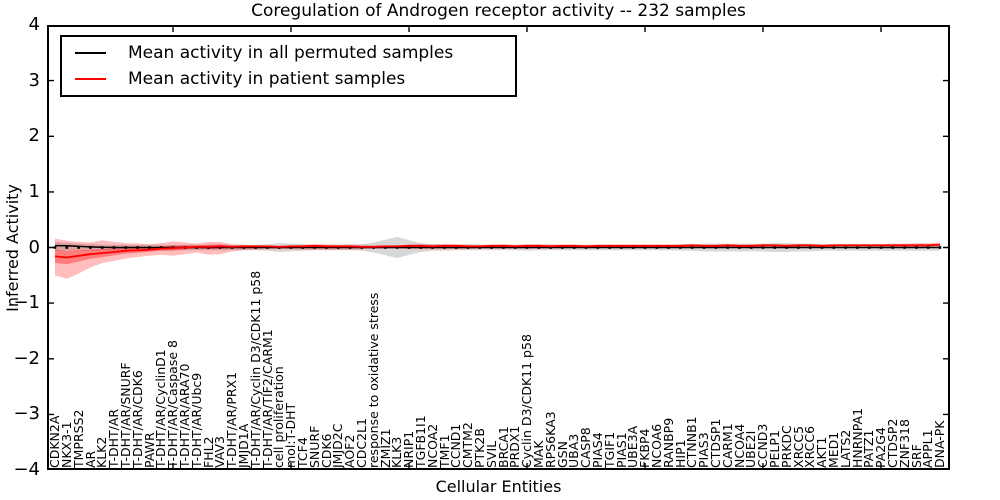 The height and width of the screenshot is (500, 1000). I want to click on y-tick-label: 0, so click(34, 247).